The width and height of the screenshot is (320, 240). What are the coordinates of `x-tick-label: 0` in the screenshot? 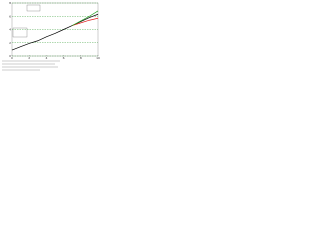 It's located at (12, 58).